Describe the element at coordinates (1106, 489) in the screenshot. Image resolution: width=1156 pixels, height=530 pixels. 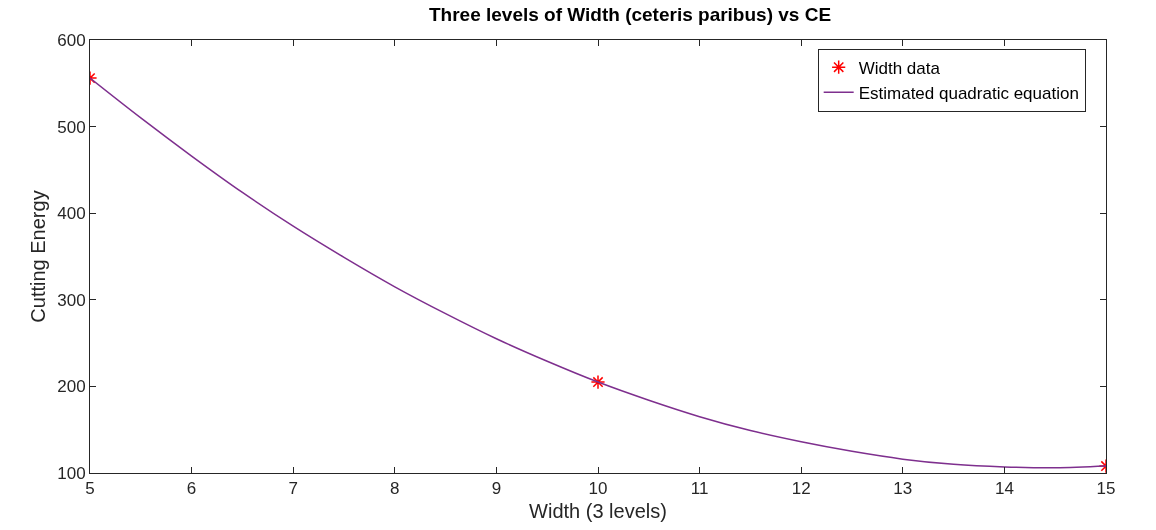
I see `x-tick-label: 15` at that location.